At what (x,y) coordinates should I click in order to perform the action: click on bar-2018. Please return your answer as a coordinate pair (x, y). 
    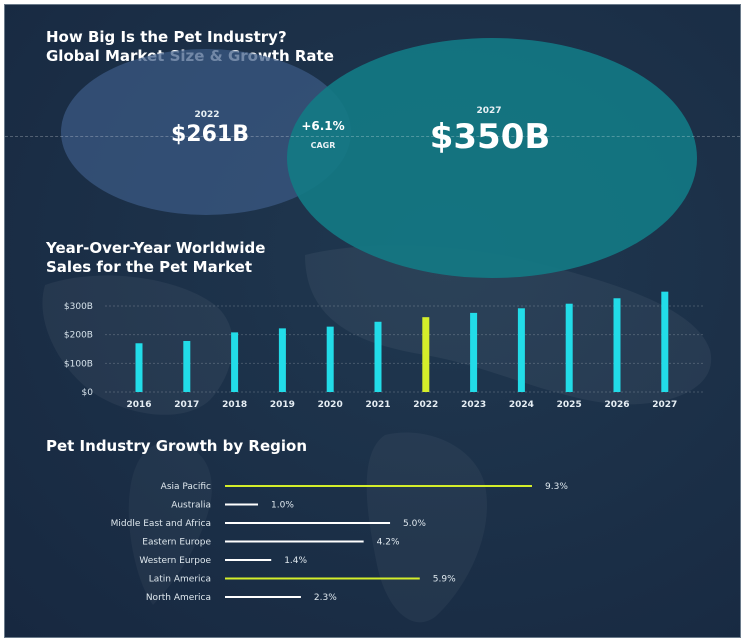
    Looking at the image, I should click on (235, 362).